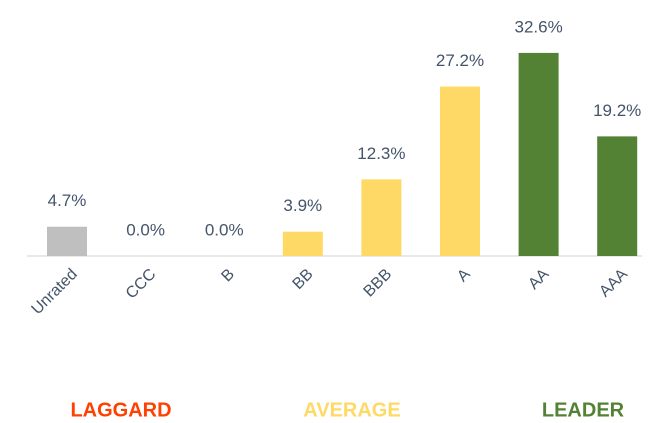 This screenshot has height=423, width=650. What do you see at coordinates (538, 26) in the screenshot?
I see `value-label: 32.6%` at bounding box center [538, 26].